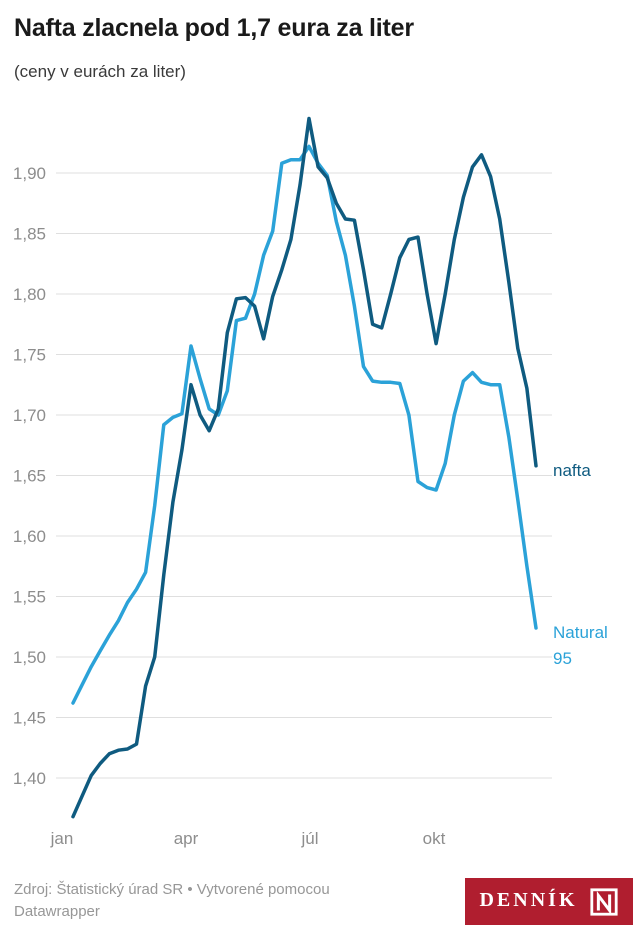 This screenshot has height=945, width=640. What do you see at coordinates (29, 415) in the screenshot?
I see `y-tick-label: 1,70` at bounding box center [29, 415].